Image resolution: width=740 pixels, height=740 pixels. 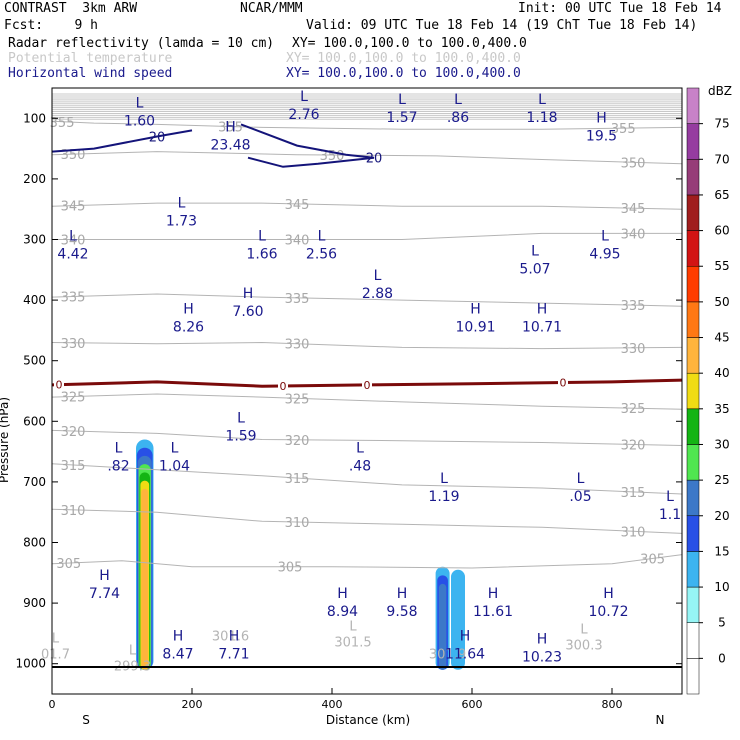 I want to click on wind-extremum-value: 4.95, so click(x=604, y=255).